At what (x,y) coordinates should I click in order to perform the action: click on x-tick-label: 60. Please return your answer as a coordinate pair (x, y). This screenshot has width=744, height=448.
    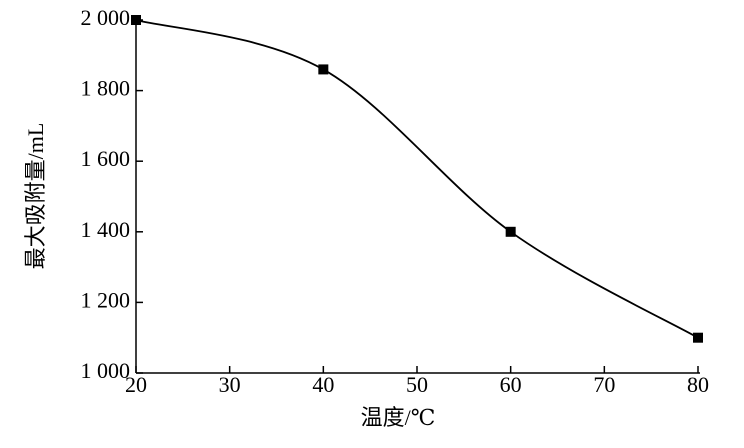
    Looking at the image, I should click on (511, 384).